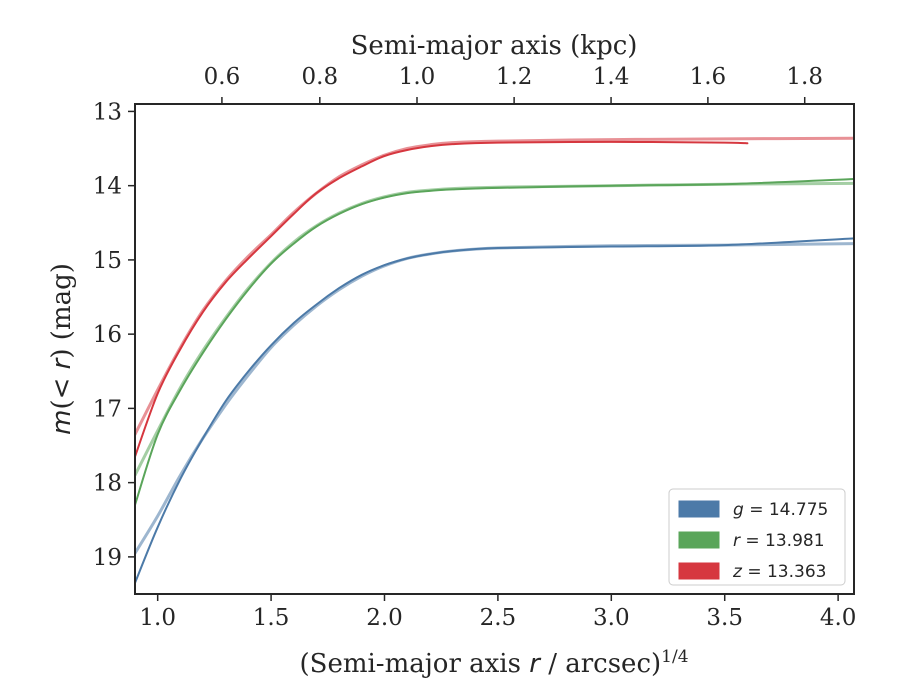 Image resolution: width=900 pixels, height=700 pixels. I want to click on legend-entries: g = 14.775 r = 13.981 z = 13.363, so click(753, 541).